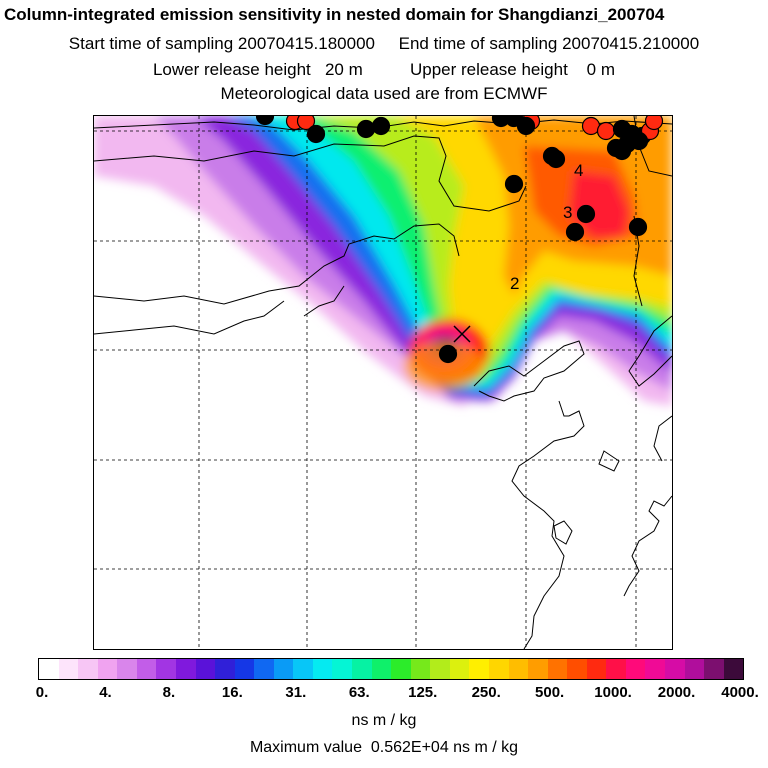 The image size is (768, 768). What do you see at coordinates (42, 692) in the screenshot?
I see `colorbar-tick-label: 0.` at bounding box center [42, 692].